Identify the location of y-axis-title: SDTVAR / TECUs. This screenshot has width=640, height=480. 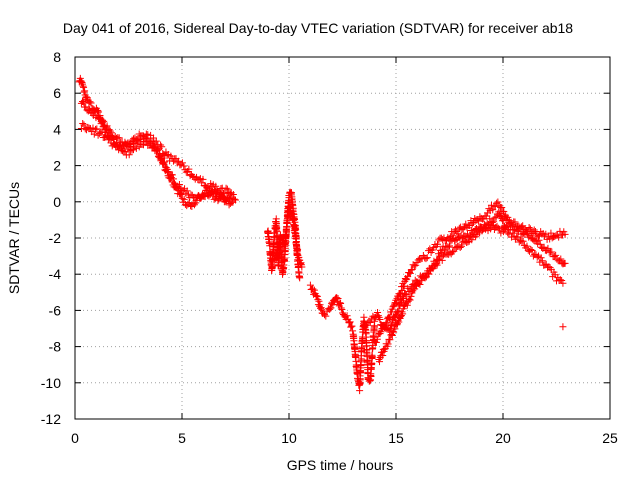
(14, 238).